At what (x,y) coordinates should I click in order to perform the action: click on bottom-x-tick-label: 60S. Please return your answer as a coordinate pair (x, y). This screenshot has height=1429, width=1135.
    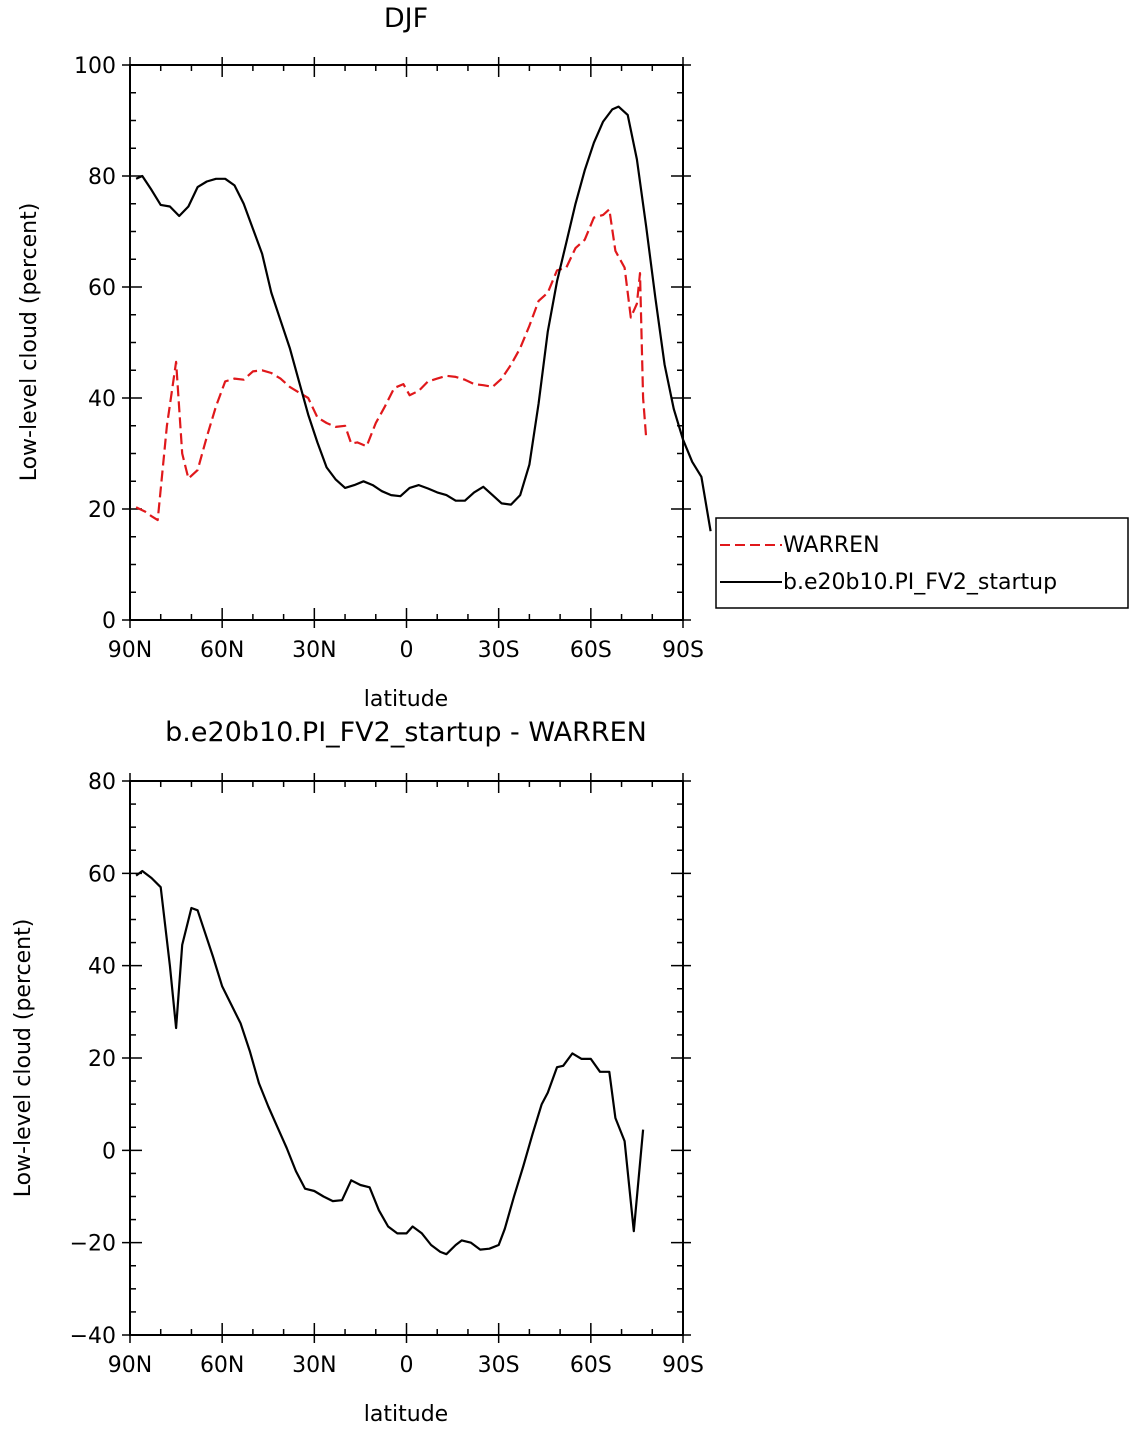
    Looking at the image, I should click on (591, 1365).